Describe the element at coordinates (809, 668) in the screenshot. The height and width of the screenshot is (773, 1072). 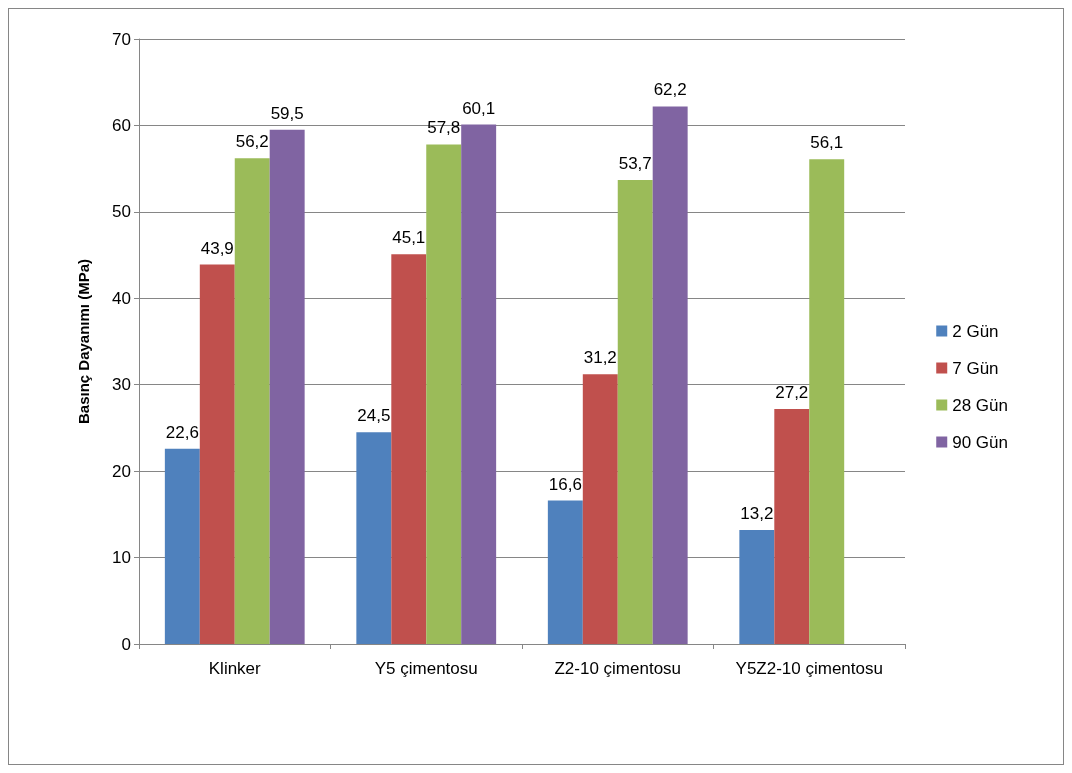
I see `x-tick-label: Y5Z2-10 çimentosu` at that location.